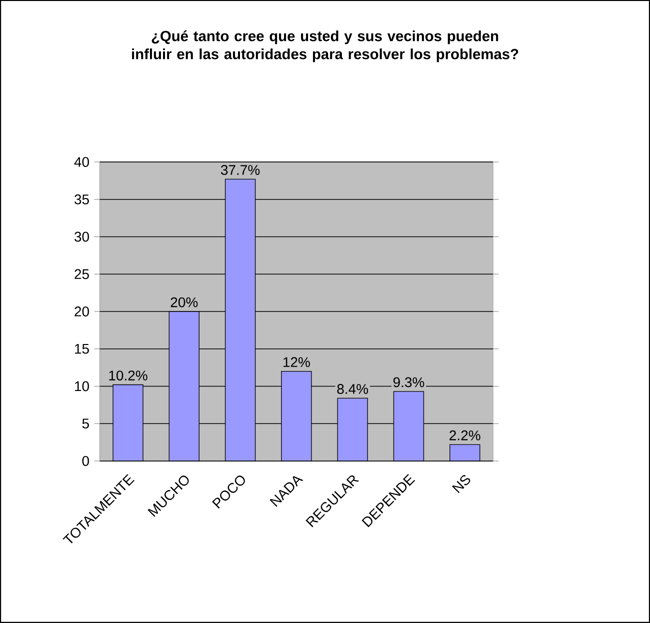  Describe the element at coordinates (461, 484) in the screenshot. I see `x-tick-label: NS` at that location.